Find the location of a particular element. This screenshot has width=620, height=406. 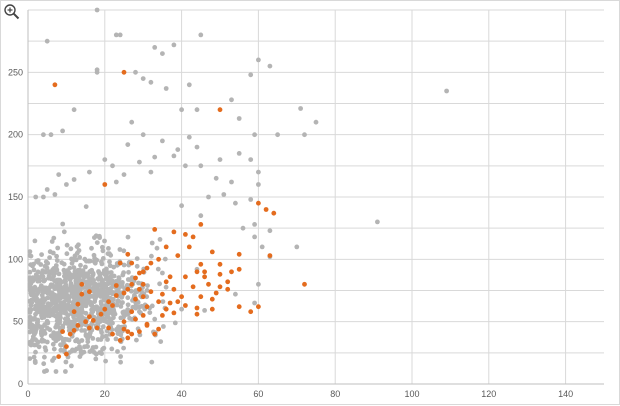

y-tick-label: 100 is located at coordinates (15, 259).